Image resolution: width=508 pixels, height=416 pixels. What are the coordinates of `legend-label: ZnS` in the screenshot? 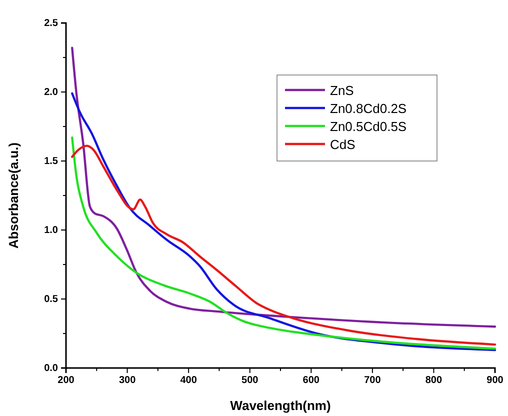 It's located at (342, 90).